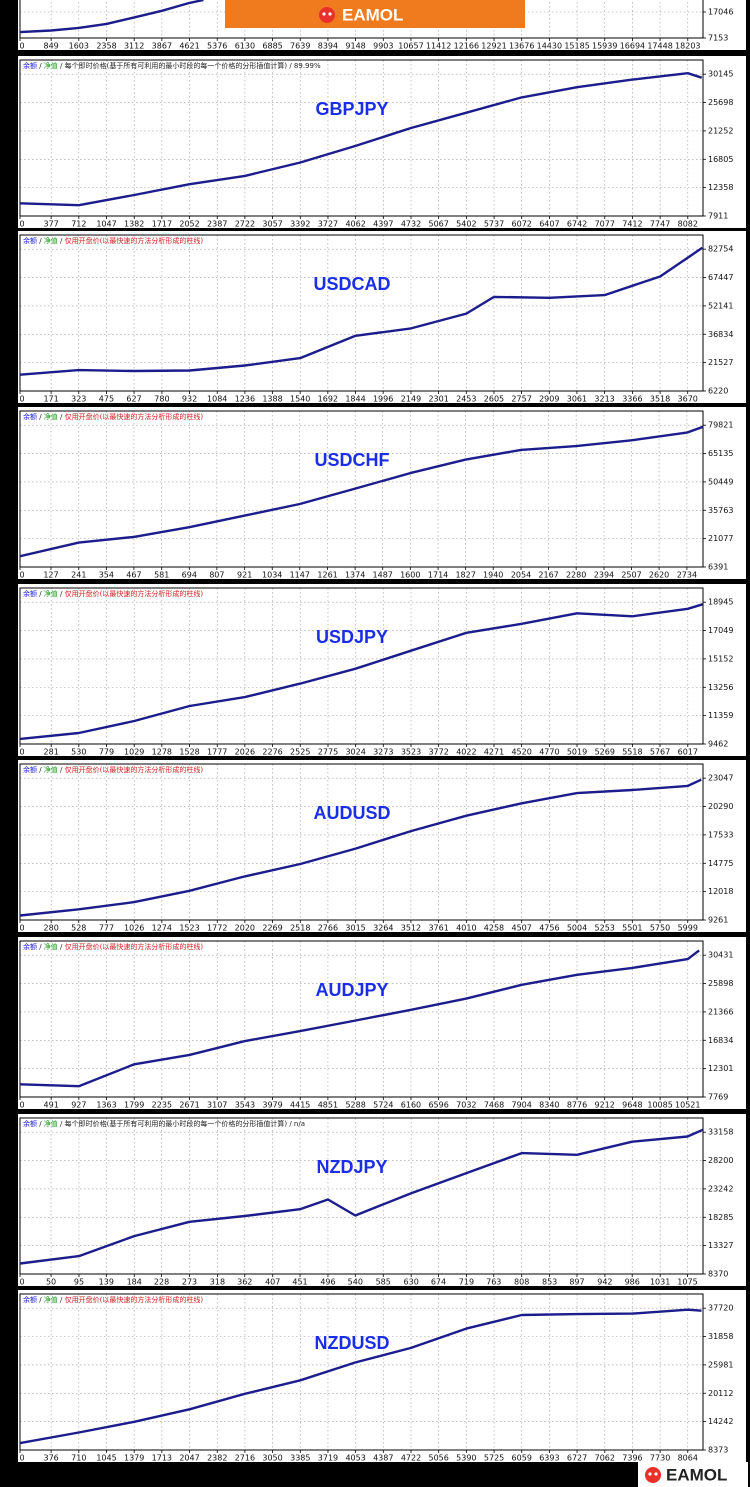 This screenshot has height=1487, width=750. What do you see at coordinates (106, 224) in the screenshot?
I see `x-tick-label: 1047` at bounding box center [106, 224].